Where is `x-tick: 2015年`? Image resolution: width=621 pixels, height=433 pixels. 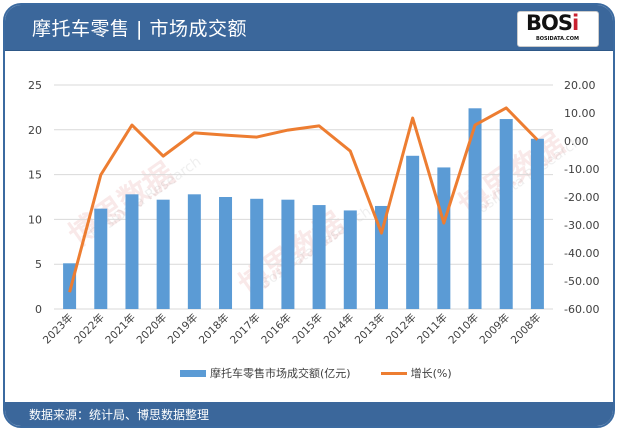
x-tick: 2015年 is located at coordinates (308, 329).